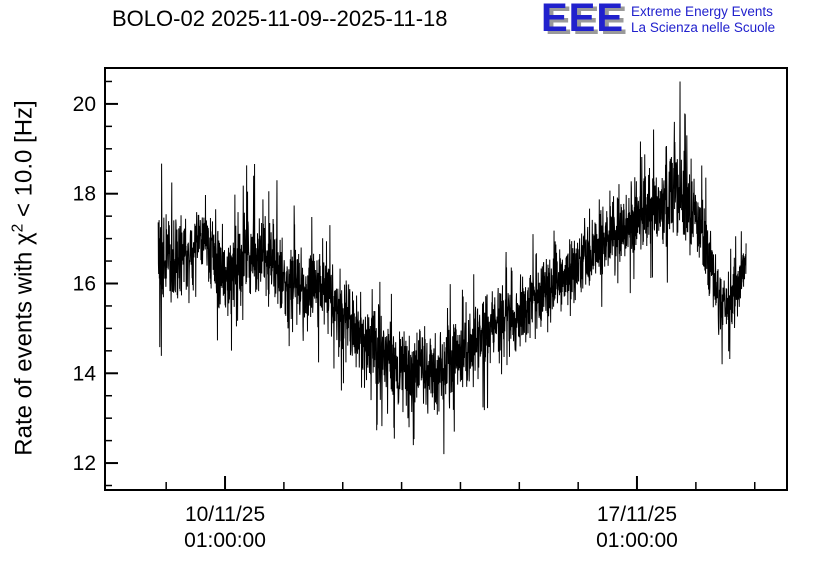 This screenshot has height=572, width=836. Describe the element at coordinates (85, 373) in the screenshot. I see `y-tick-label: 14` at that location.